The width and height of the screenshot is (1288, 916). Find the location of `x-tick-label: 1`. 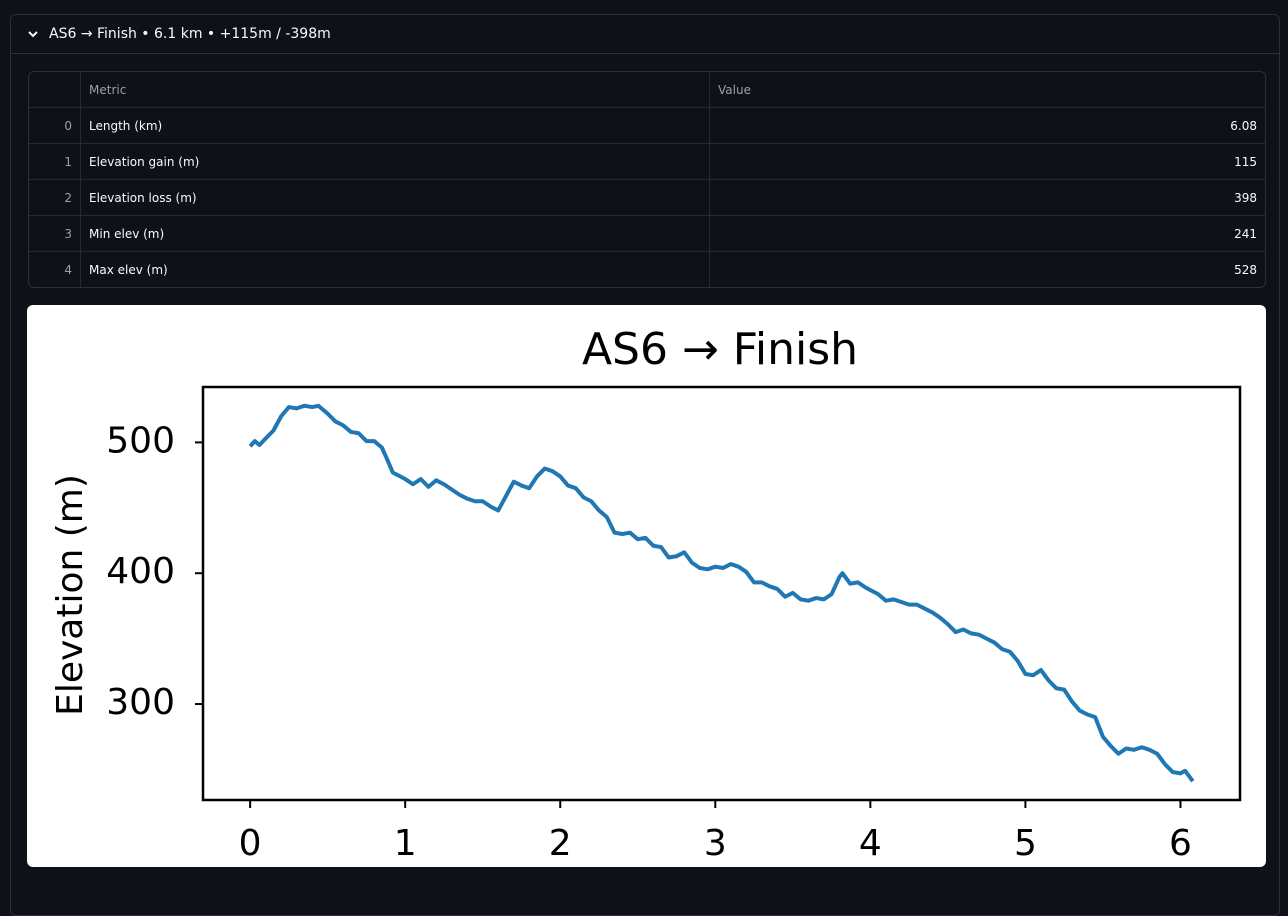

x-tick-label: 1 is located at coordinates (405, 843).